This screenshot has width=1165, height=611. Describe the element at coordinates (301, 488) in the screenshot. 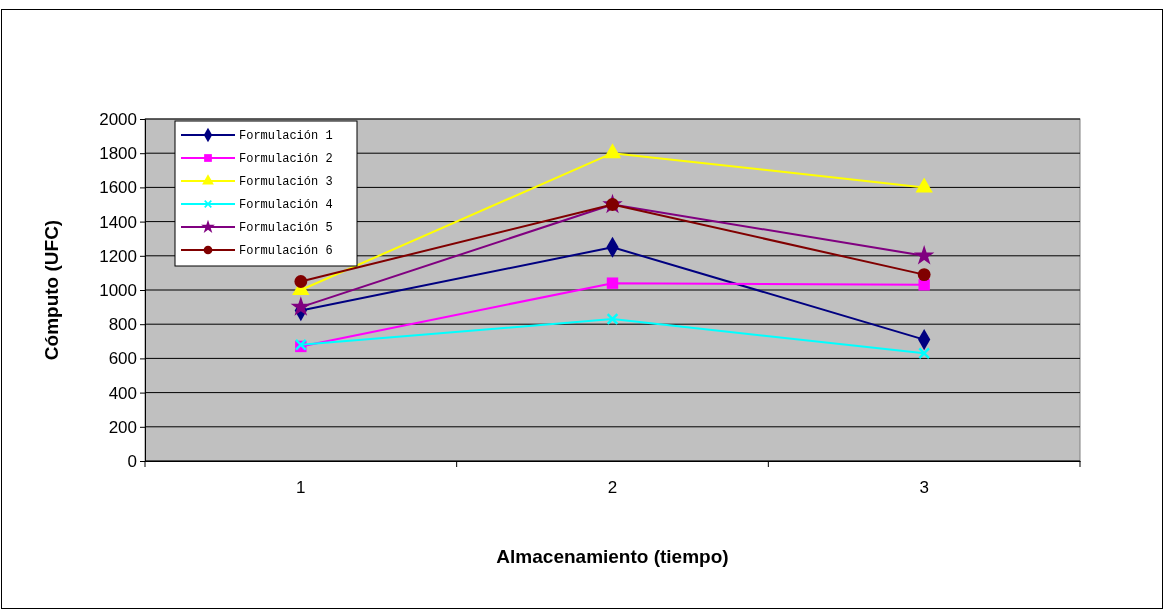

I see `x-tick-label: 1` at that location.